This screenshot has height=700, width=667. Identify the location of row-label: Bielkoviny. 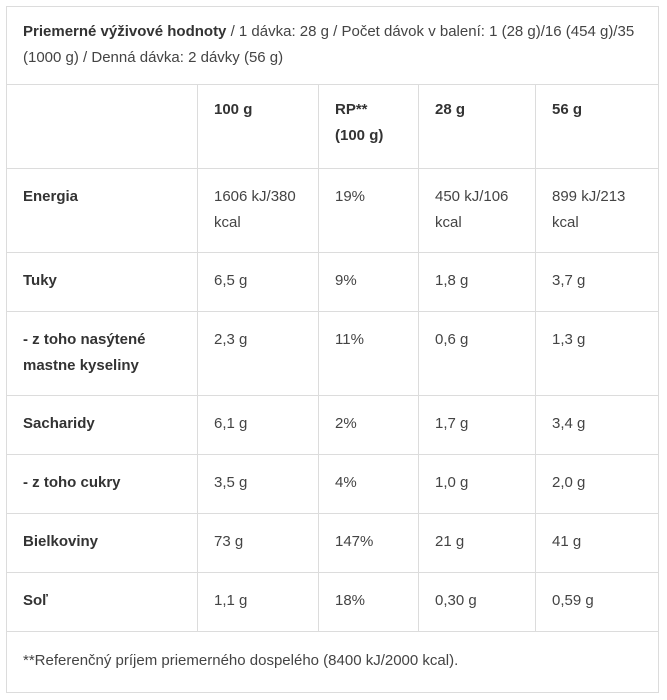
(102, 543).